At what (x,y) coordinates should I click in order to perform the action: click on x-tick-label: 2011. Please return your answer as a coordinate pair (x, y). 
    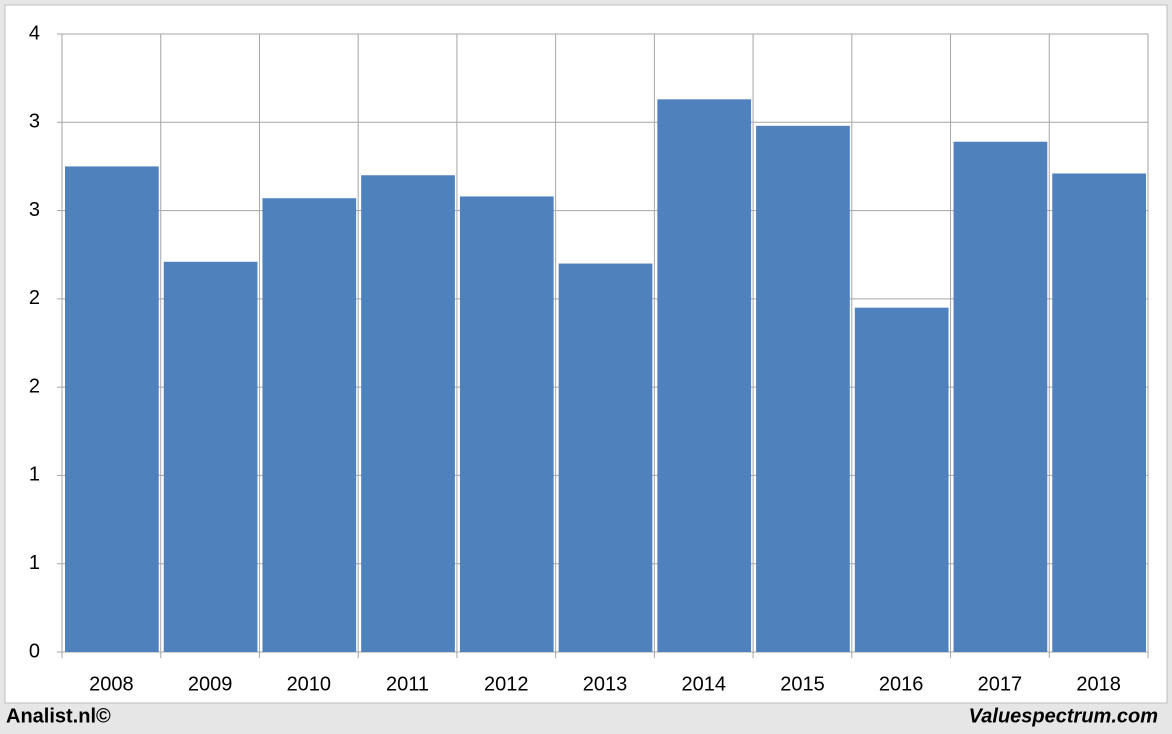
    Looking at the image, I should click on (407, 684).